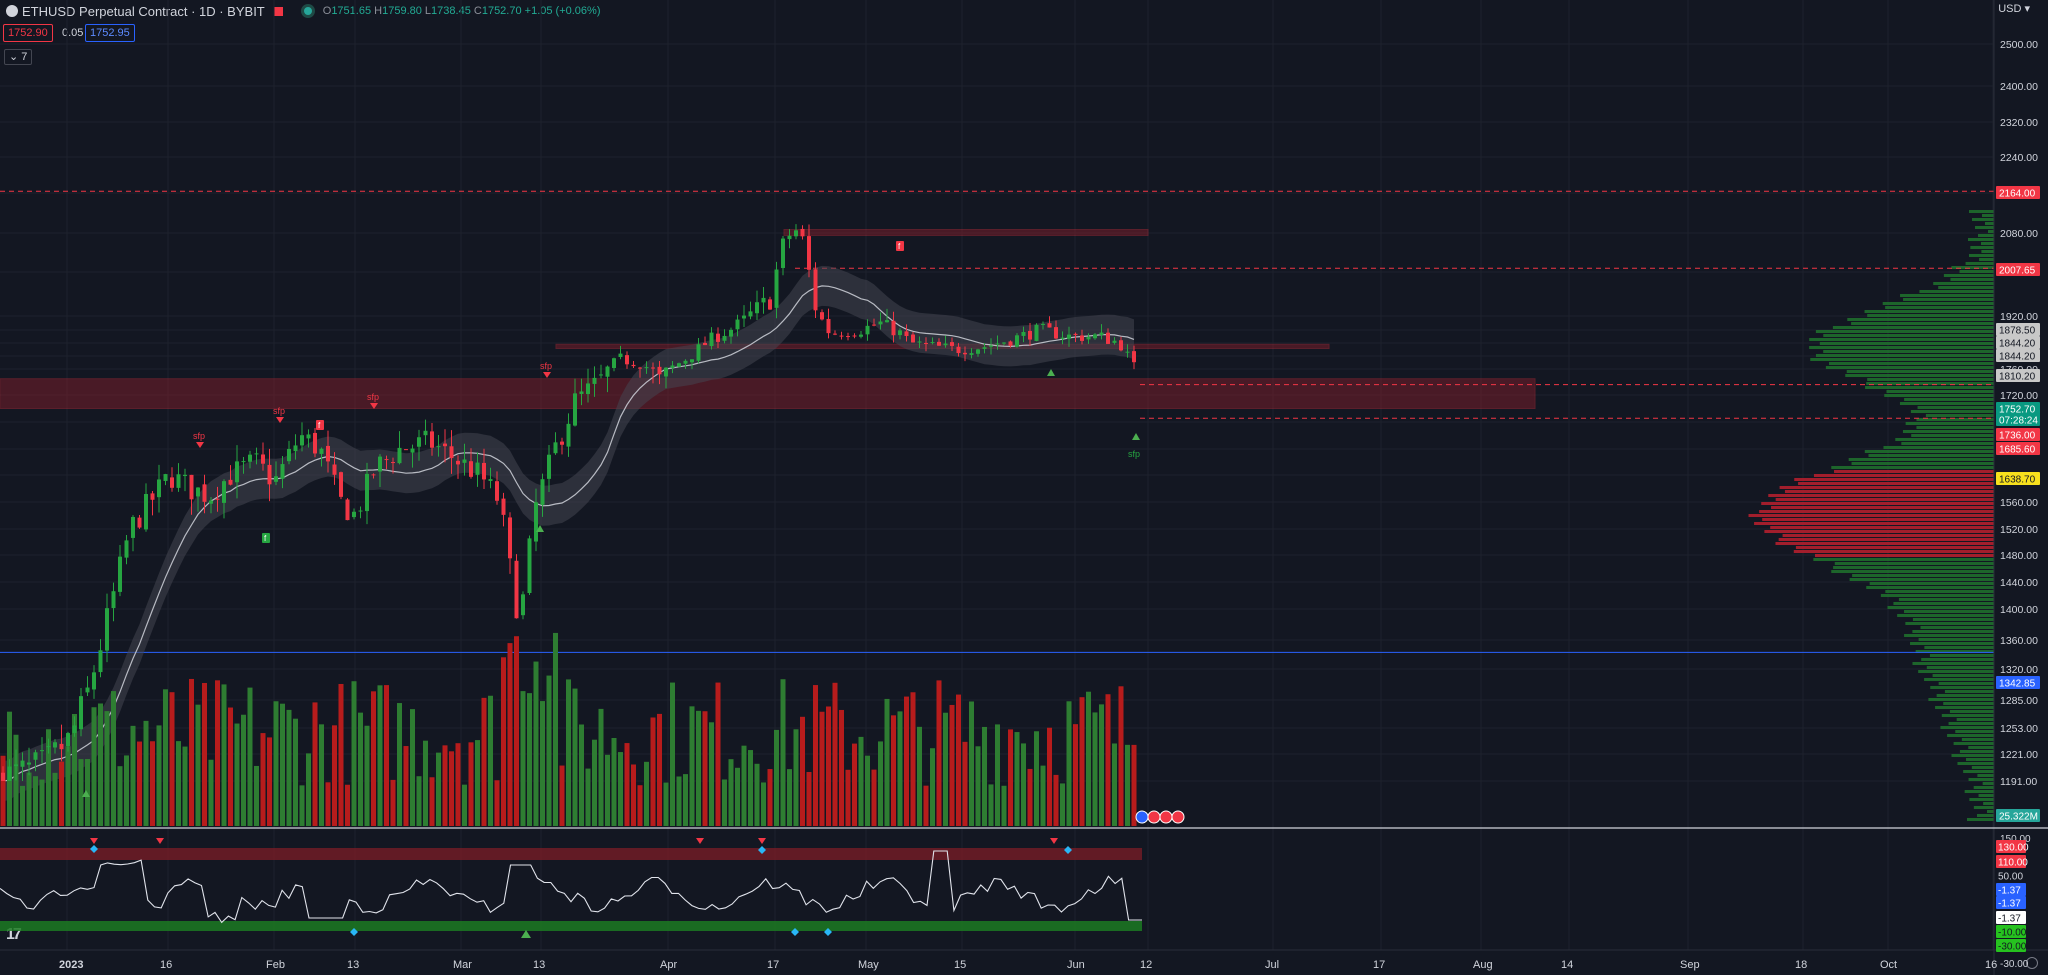  Describe the element at coordinates (2017, 331) in the screenshot. I see `price-label: 1878.50` at that location.